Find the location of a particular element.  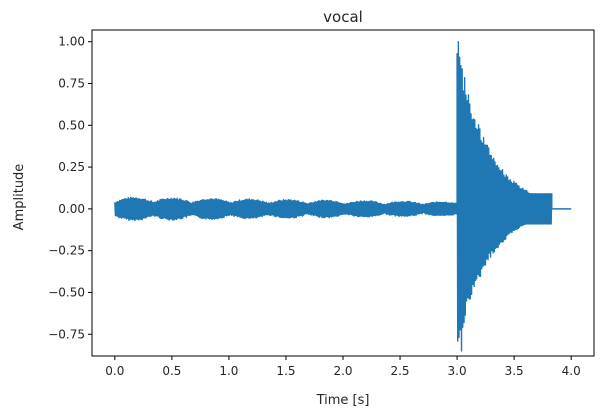

y-tick-label: 0.25 is located at coordinates (71, 167).